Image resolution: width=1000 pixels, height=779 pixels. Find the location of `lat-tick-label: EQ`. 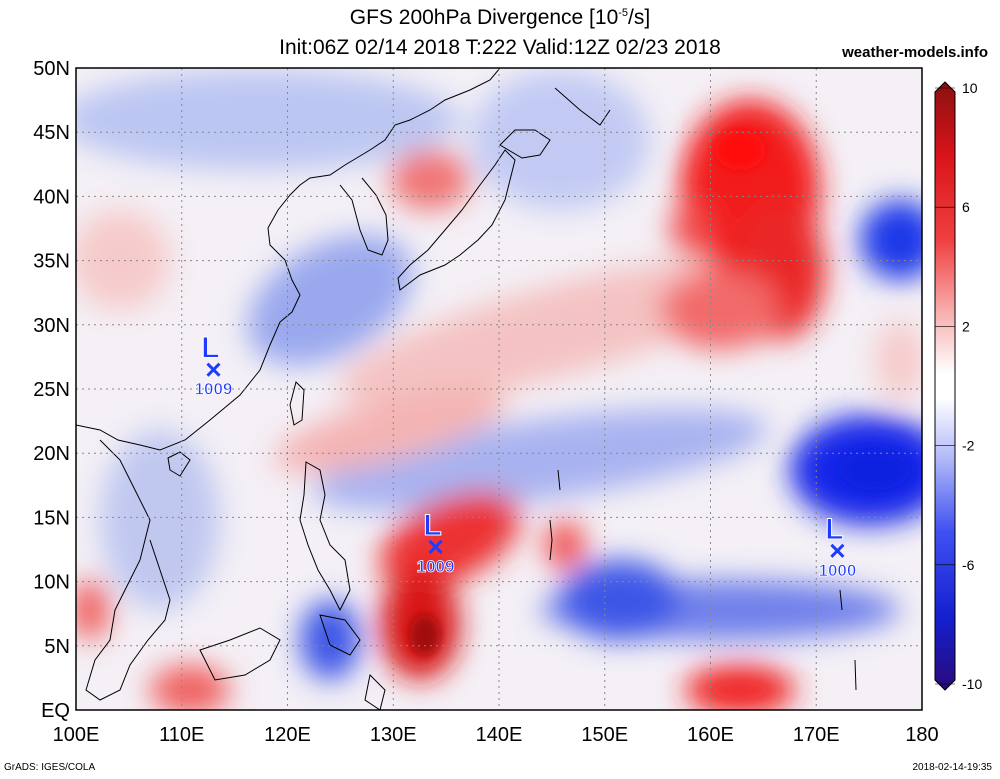

lat-tick-label: EQ is located at coordinates (55, 711).